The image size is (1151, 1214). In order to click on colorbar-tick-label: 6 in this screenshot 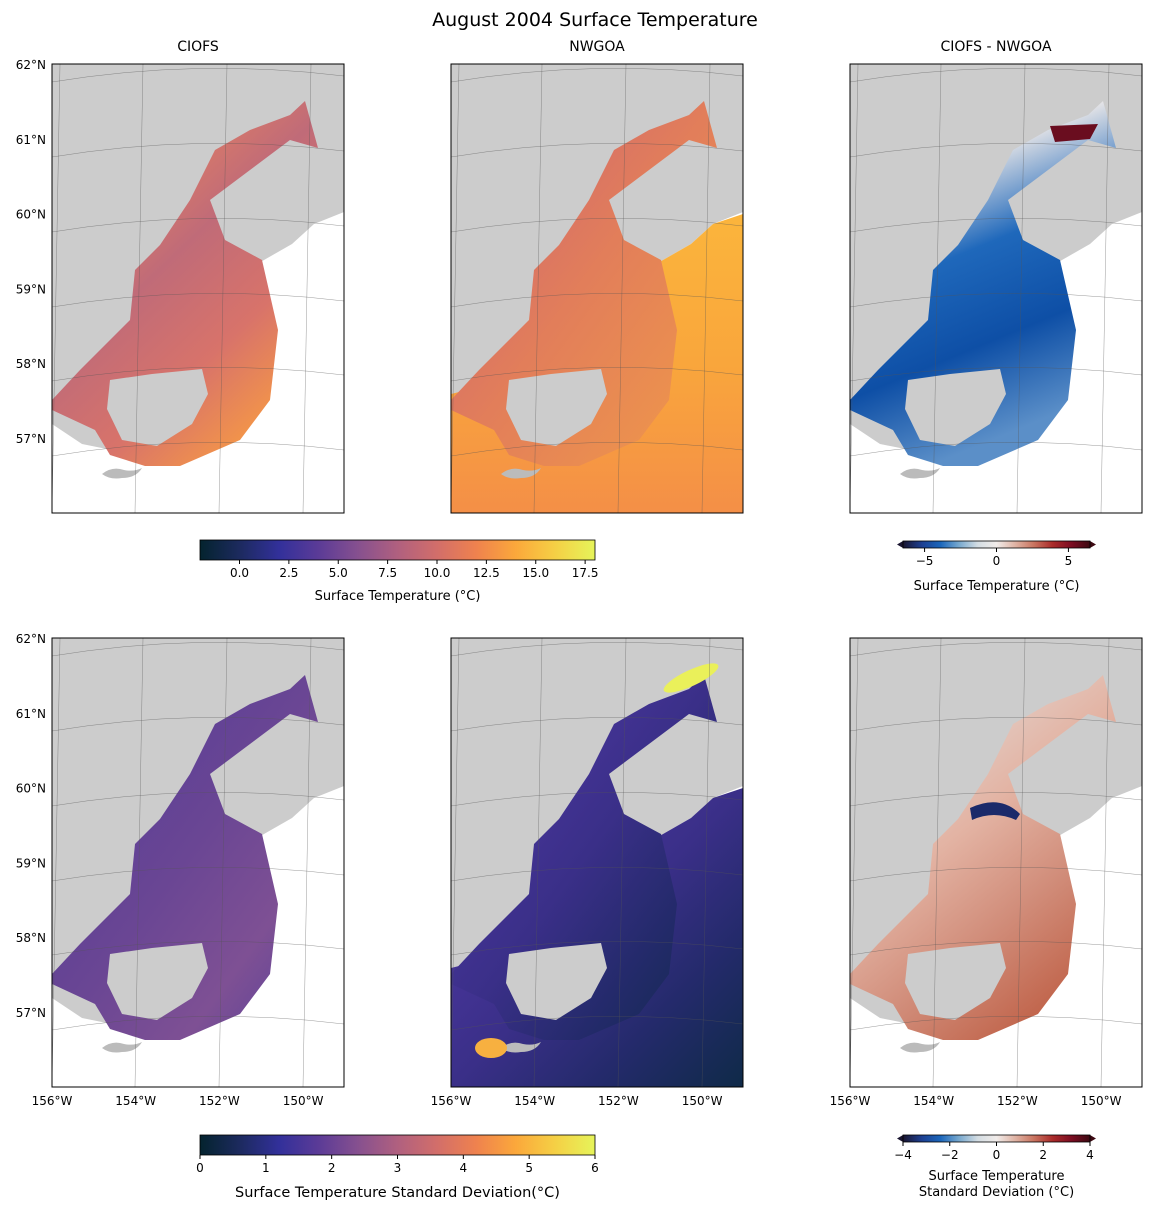, I will do `click(595, 1168)`.